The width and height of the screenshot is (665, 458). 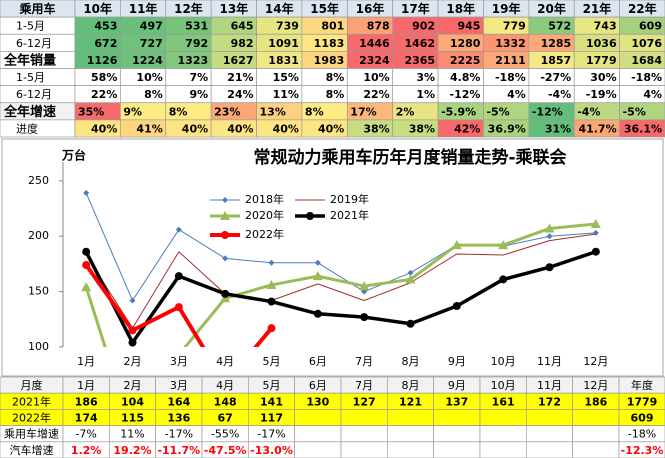 What do you see at coordinates (86, 385) in the screenshot?
I see `header-text: 1月` at bounding box center [86, 385].